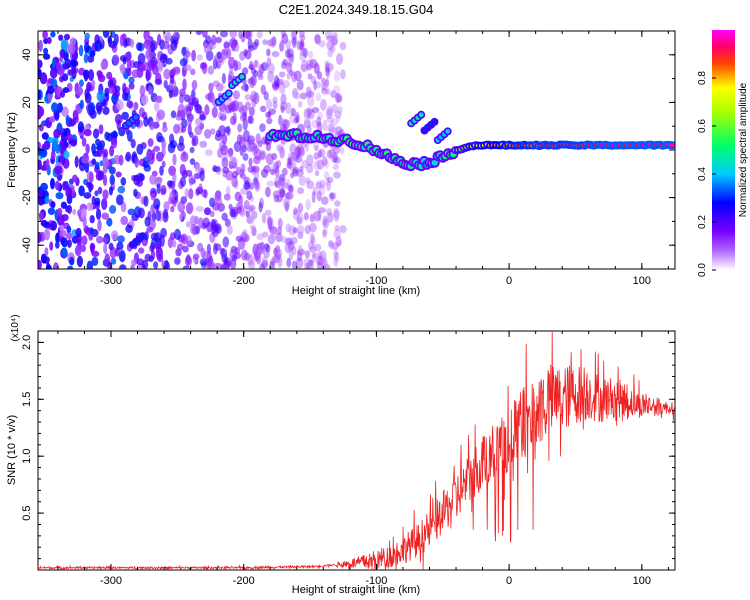 This screenshot has width=750, height=600. What do you see at coordinates (12, 150) in the screenshot?
I see `heatmap-y-label: Frequency (Hz)` at bounding box center [12, 150].